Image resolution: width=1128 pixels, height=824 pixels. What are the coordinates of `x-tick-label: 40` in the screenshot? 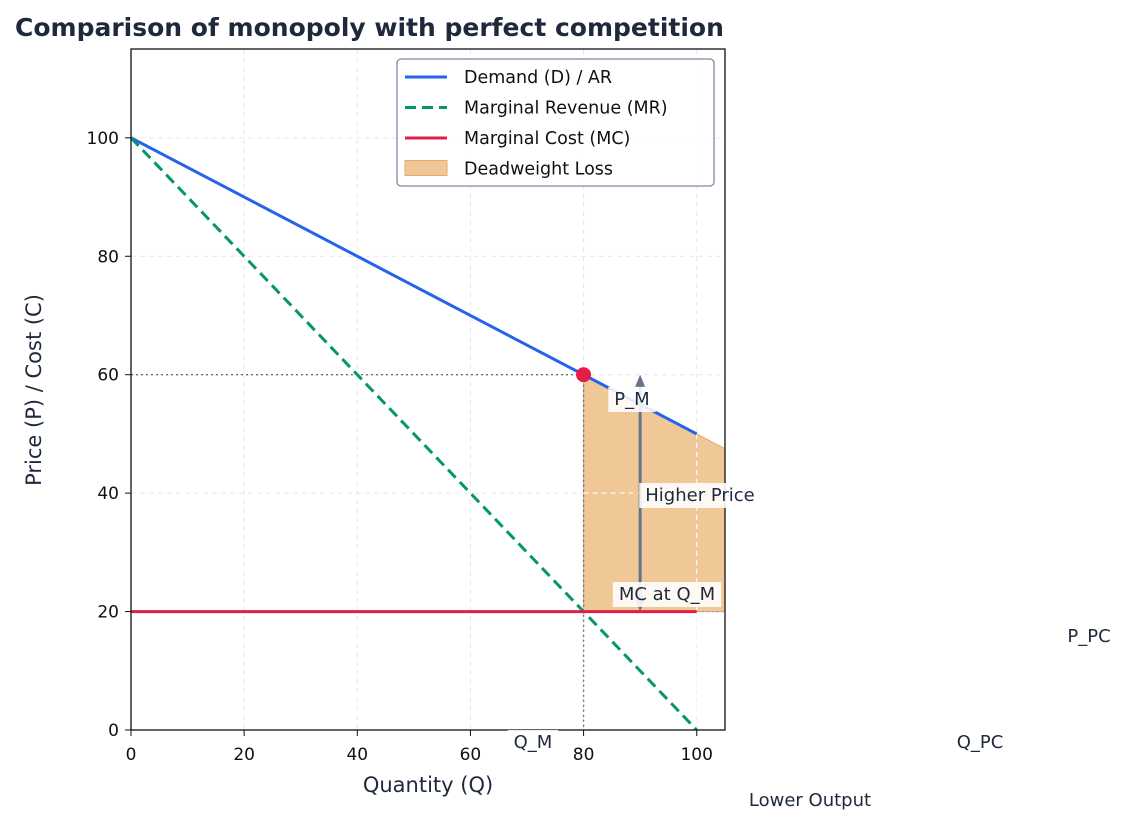 It's located at (357, 755).